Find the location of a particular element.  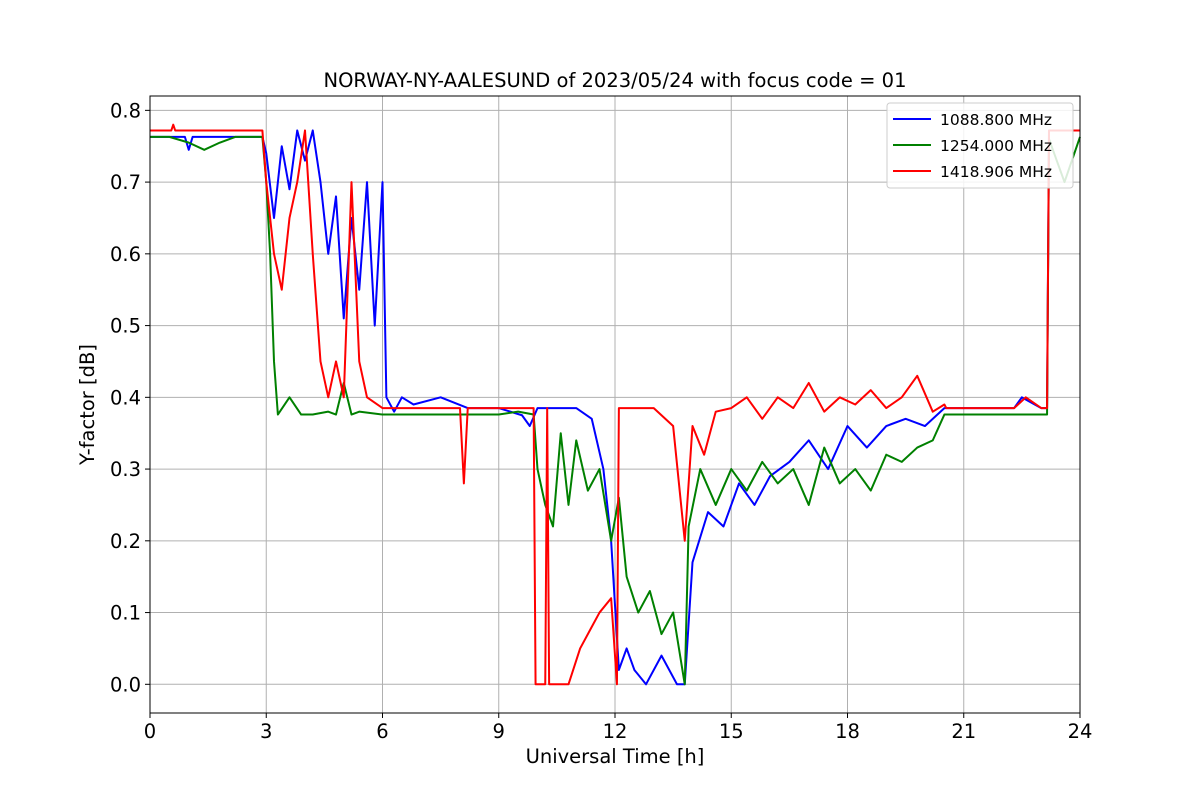

x-tick-label: 9 is located at coordinates (499, 731).